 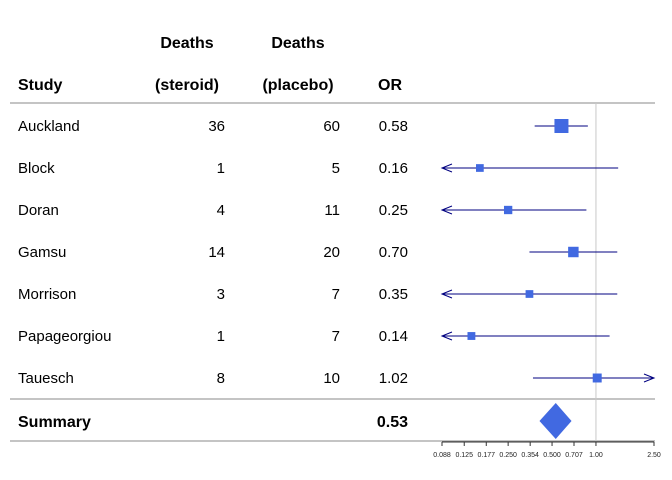 What do you see at coordinates (530, 455) in the screenshot?
I see `x-tick-label: 0.354` at bounding box center [530, 455].